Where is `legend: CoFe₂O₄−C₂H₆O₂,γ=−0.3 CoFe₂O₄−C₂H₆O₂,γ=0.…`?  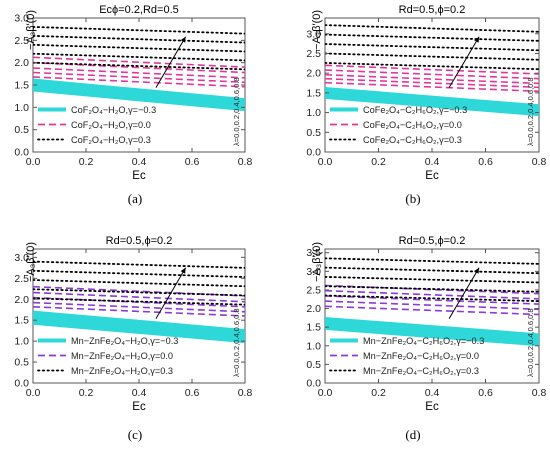 legend: CoFe₂O₄−C₂H₆O₂,γ=−0.3 CoFe₂O₄−C₂H₆O₂,γ=0.… is located at coordinates (398, 125).